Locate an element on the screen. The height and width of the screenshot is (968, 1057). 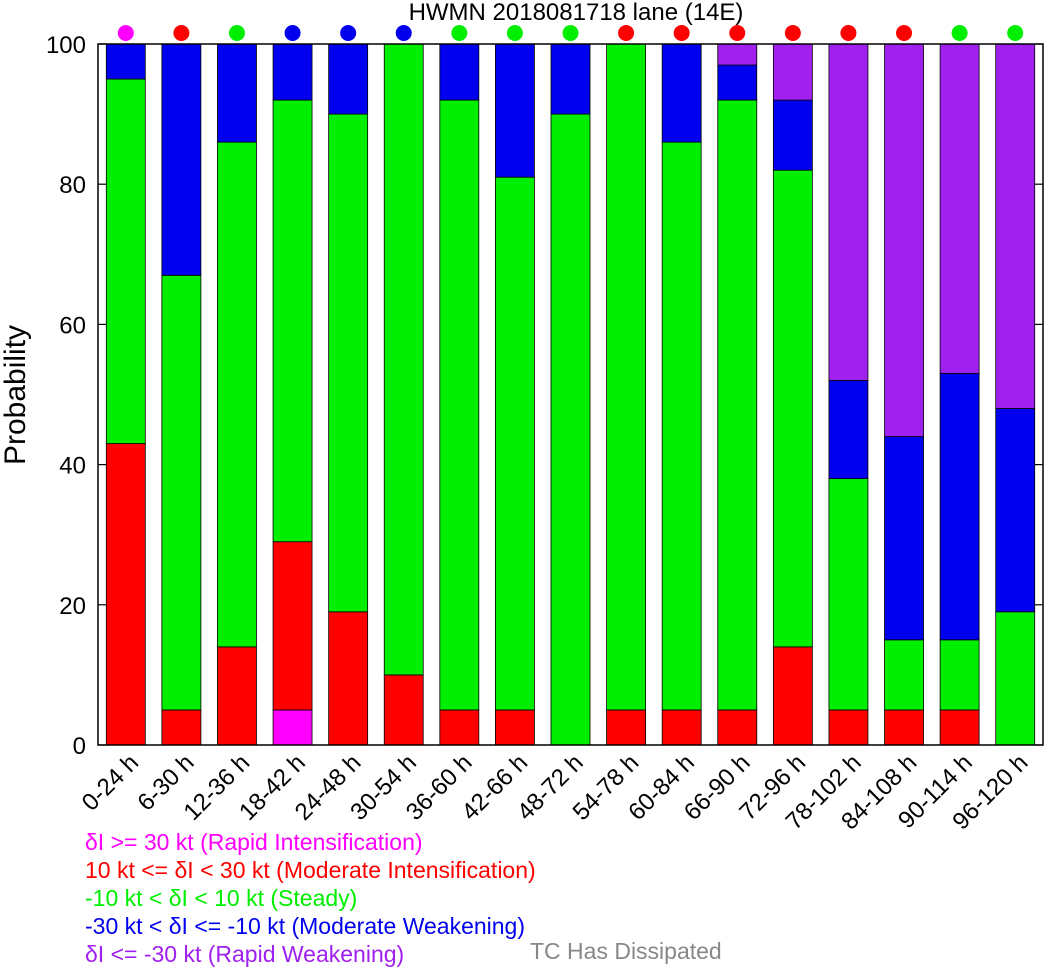
y-tick-label: 60 is located at coordinates (72, 325).